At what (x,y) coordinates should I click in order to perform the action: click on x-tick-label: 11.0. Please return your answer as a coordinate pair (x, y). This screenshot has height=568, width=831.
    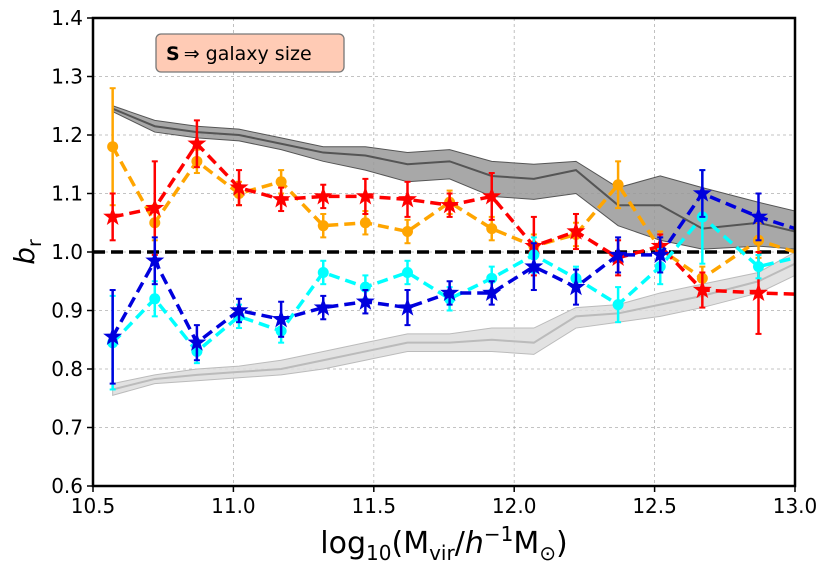
    Looking at the image, I should click on (233, 506).